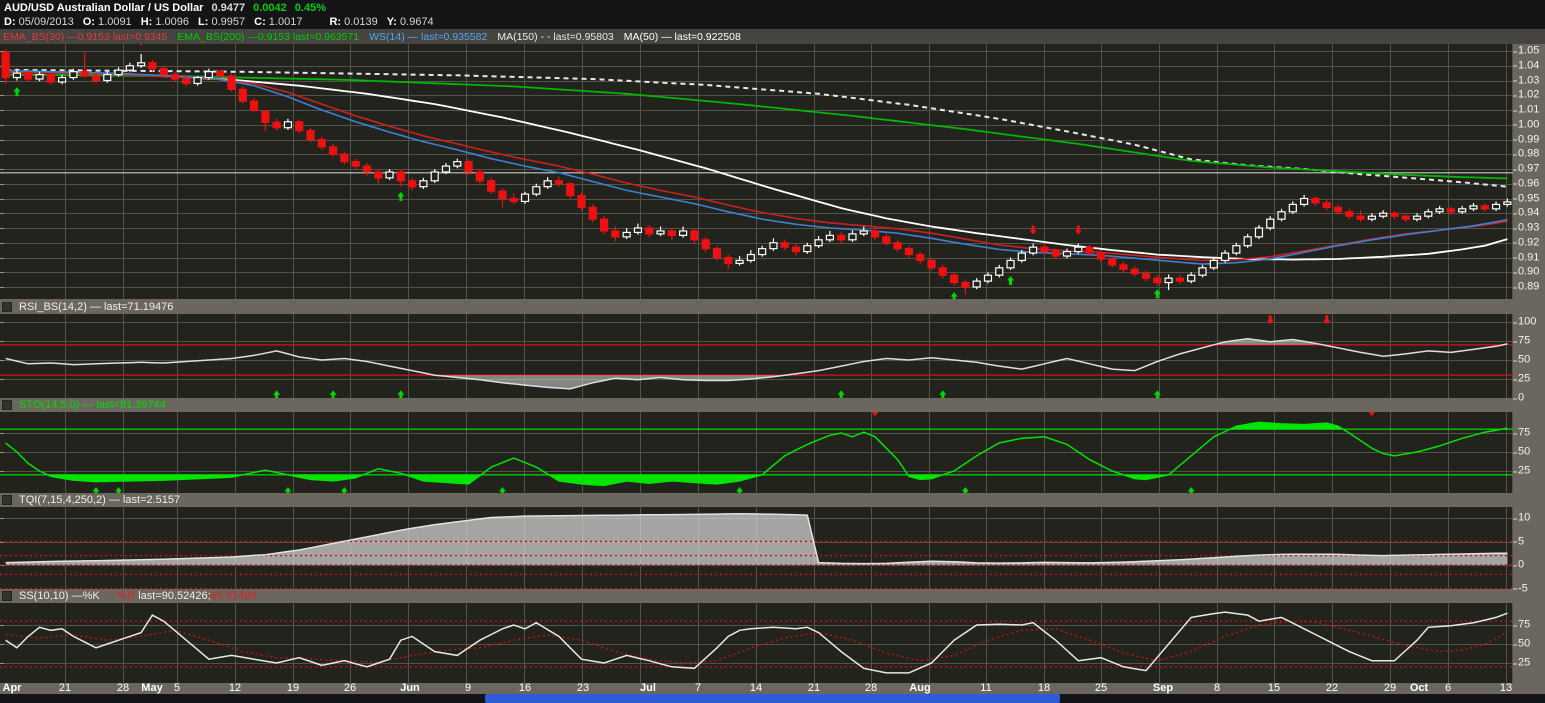  What do you see at coordinates (756, 452) in the screenshot?
I see `sto-plot` at bounding box center [756, 452].